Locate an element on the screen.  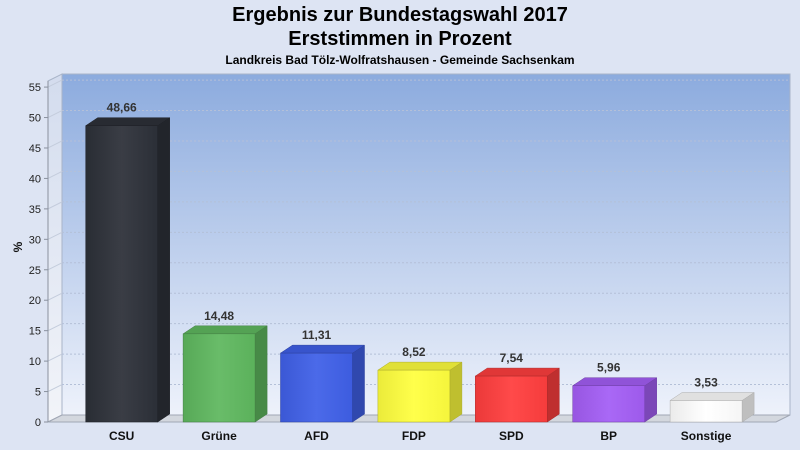
y-tick-label: 10 is located at coordinates (35, 362).